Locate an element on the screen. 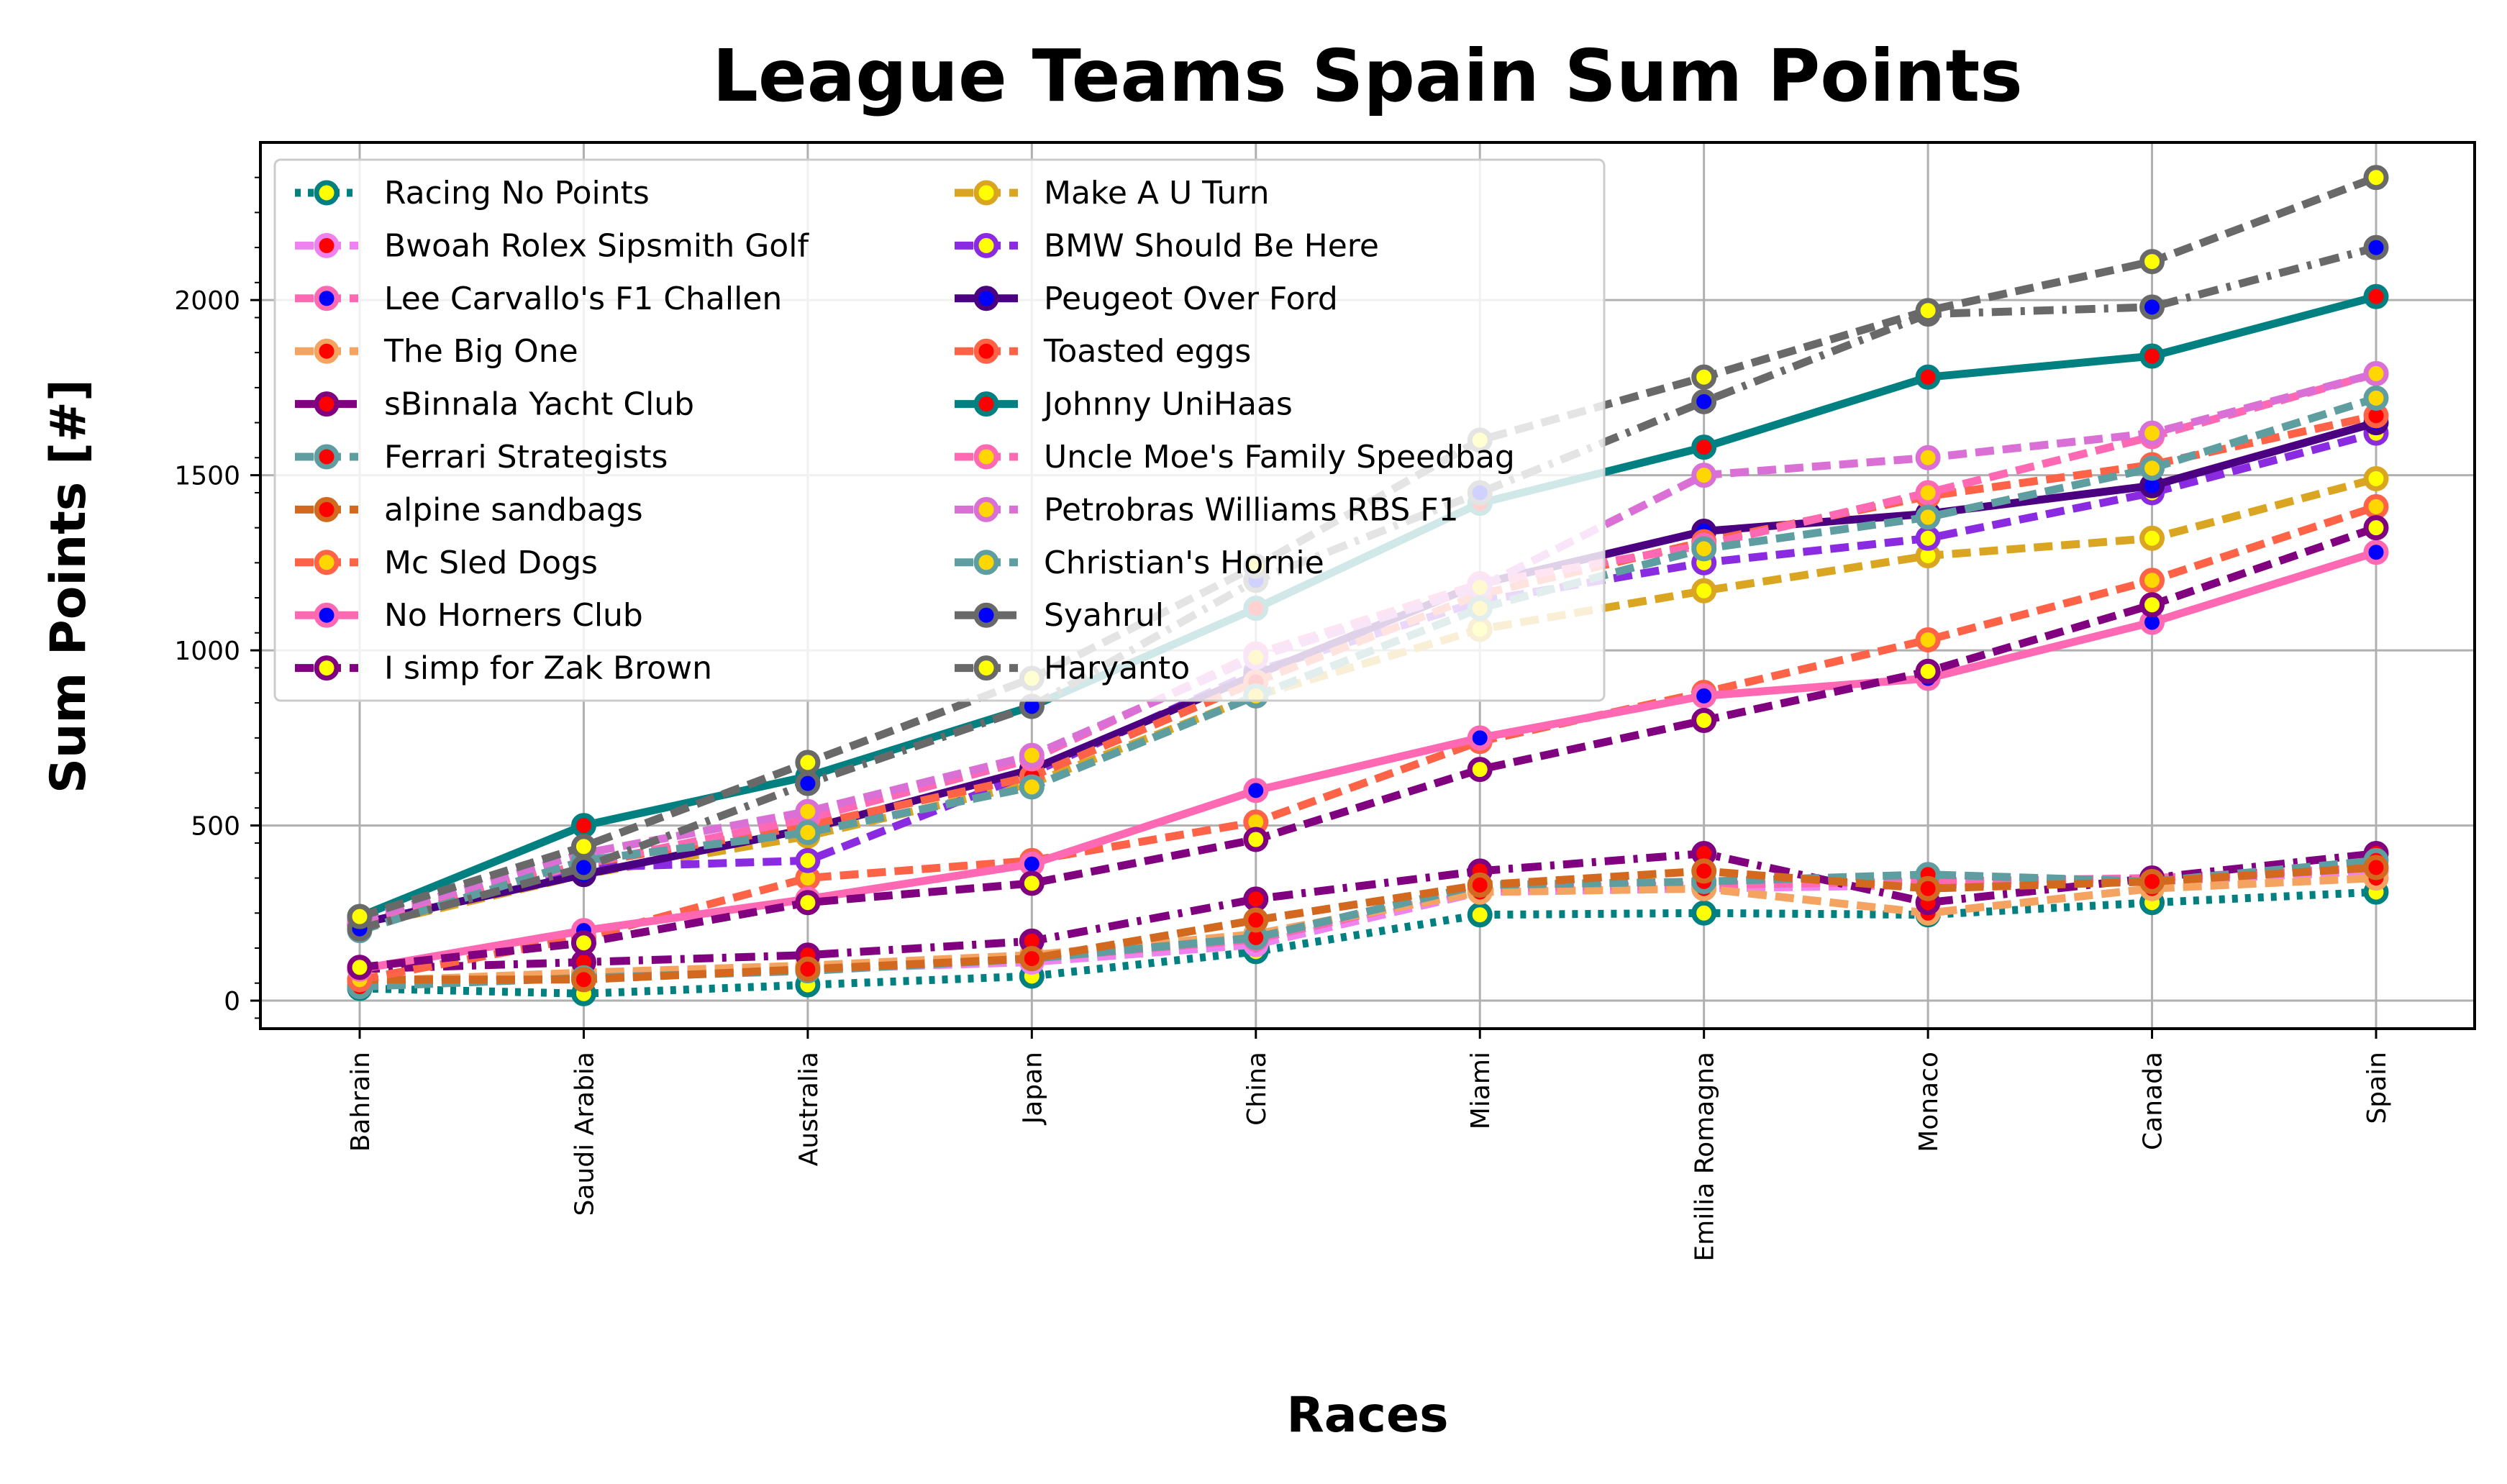 Image resolution: width=2507 pixels, height=1484 pixels. x-tick-label: Saudi Arabia is located at coordinates (585, 1134).